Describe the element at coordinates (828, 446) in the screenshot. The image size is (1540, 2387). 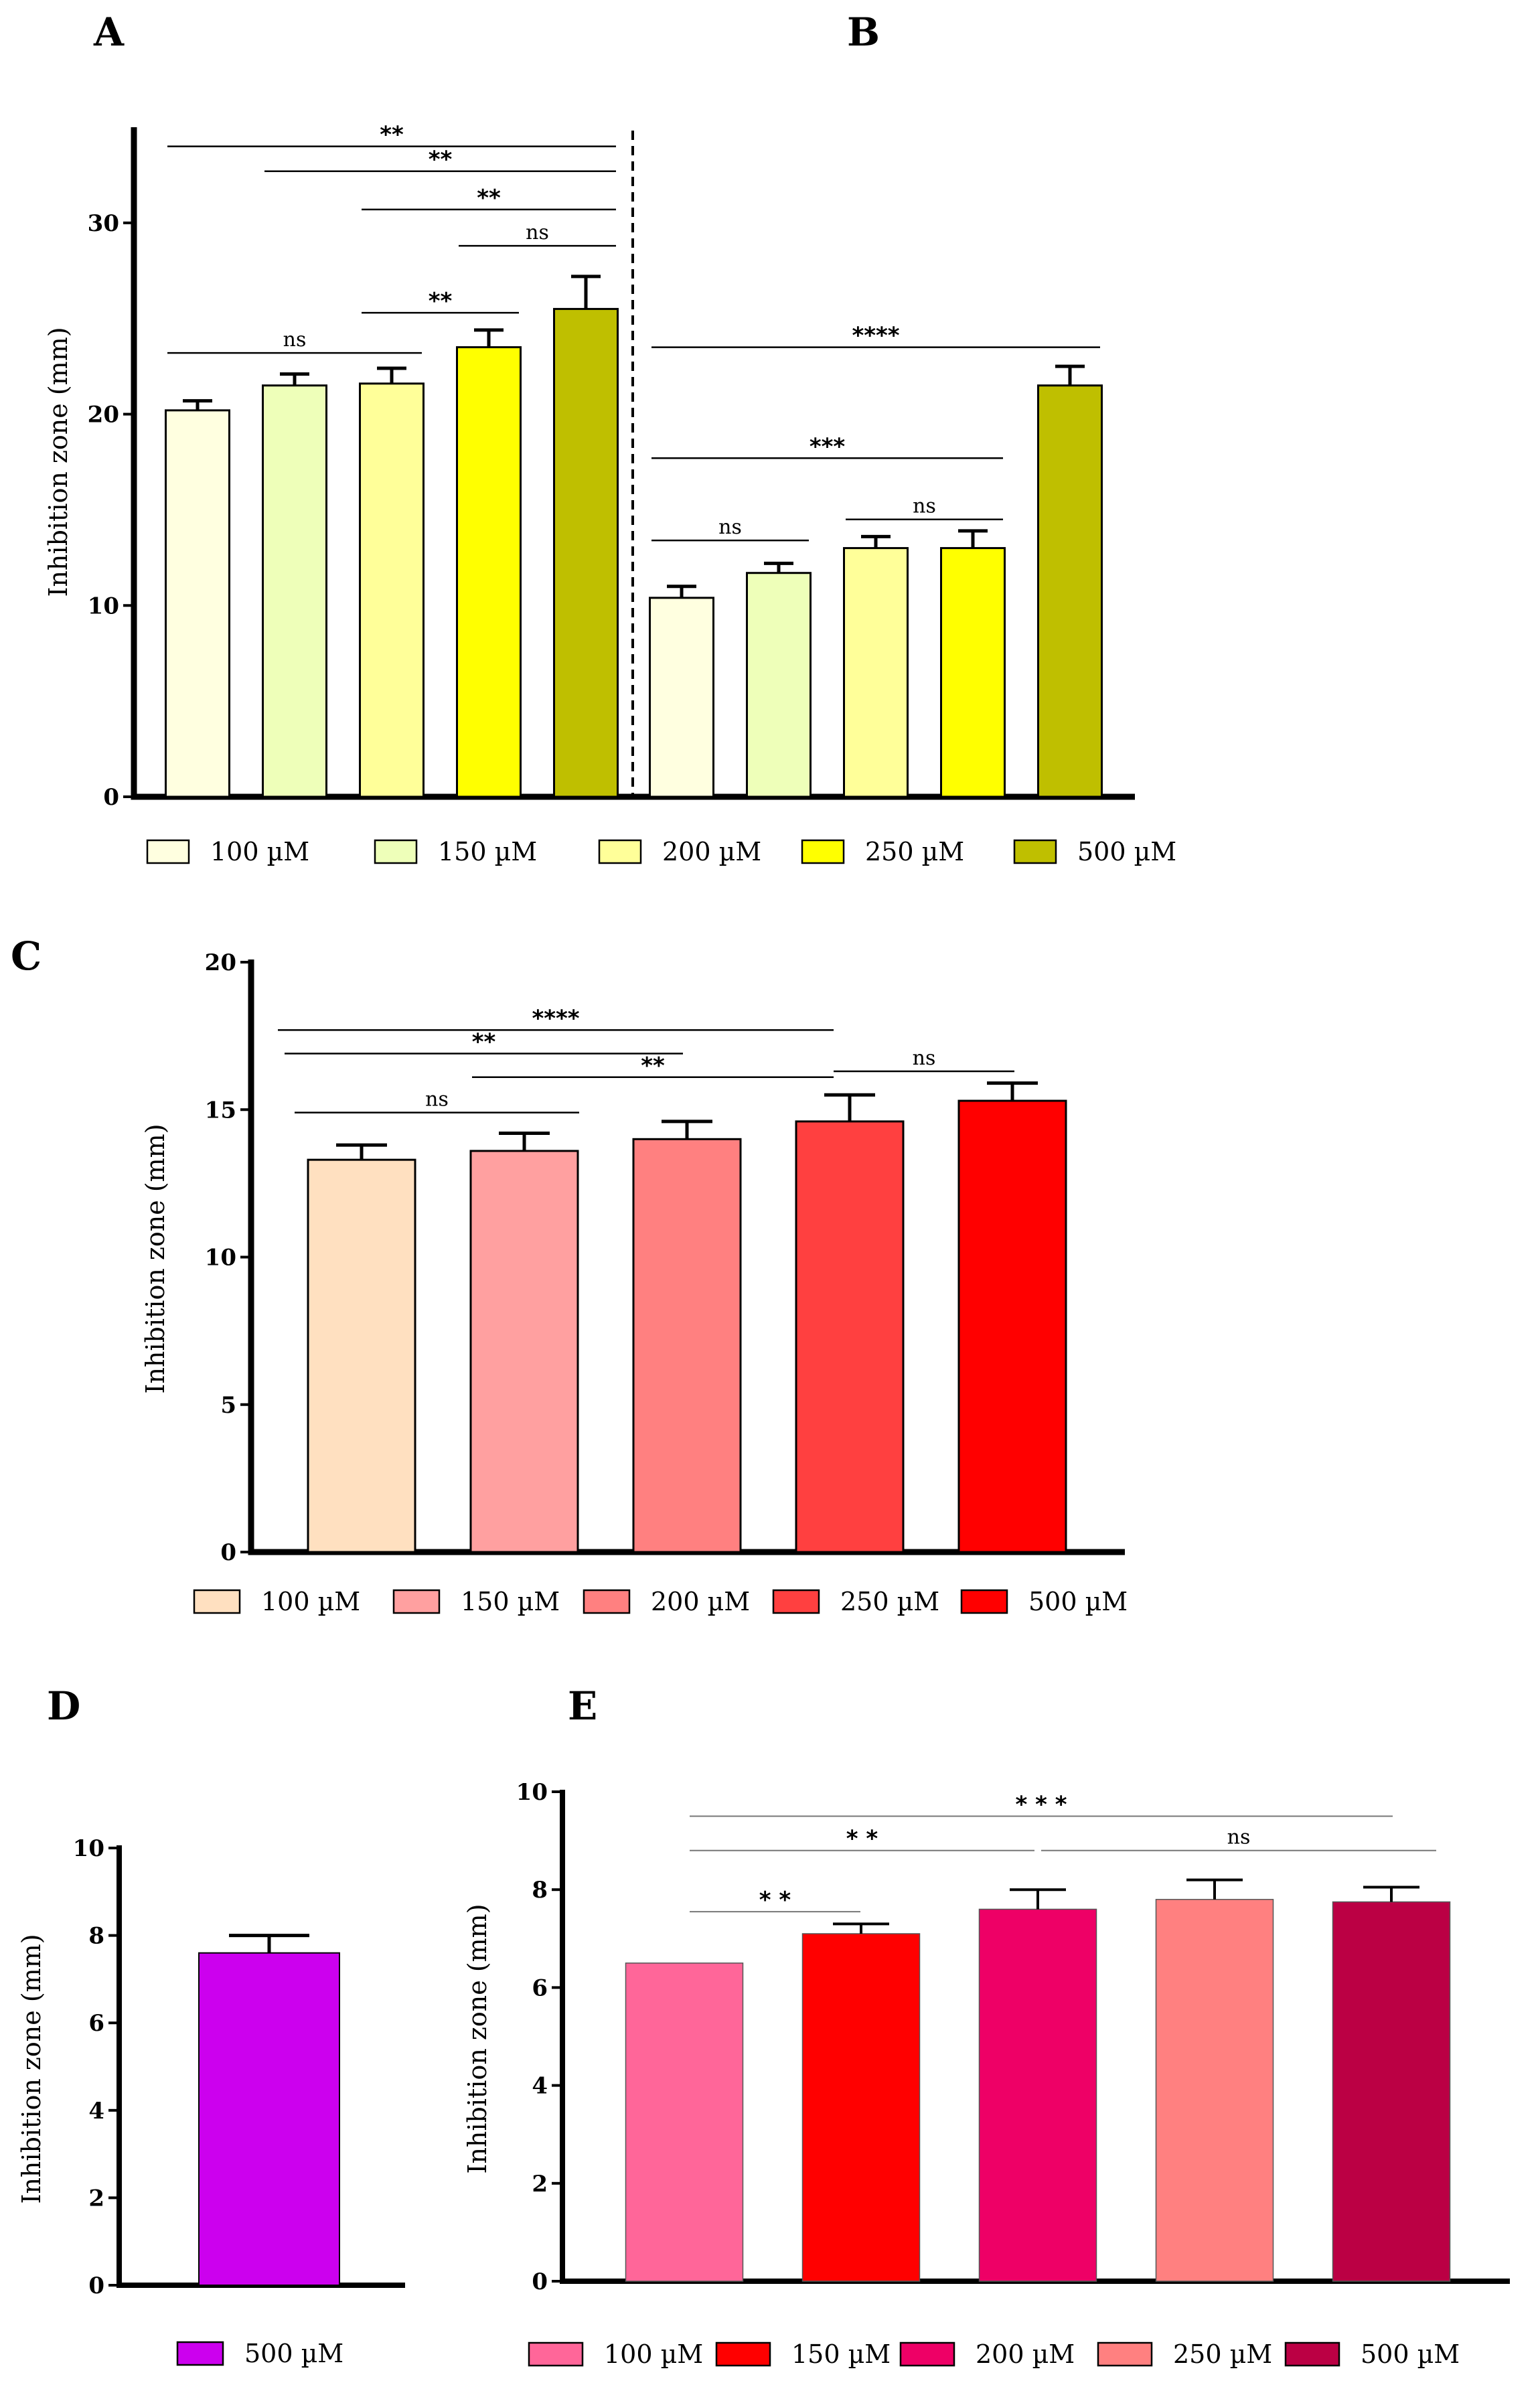
I see `significance-label: ***` at that location.